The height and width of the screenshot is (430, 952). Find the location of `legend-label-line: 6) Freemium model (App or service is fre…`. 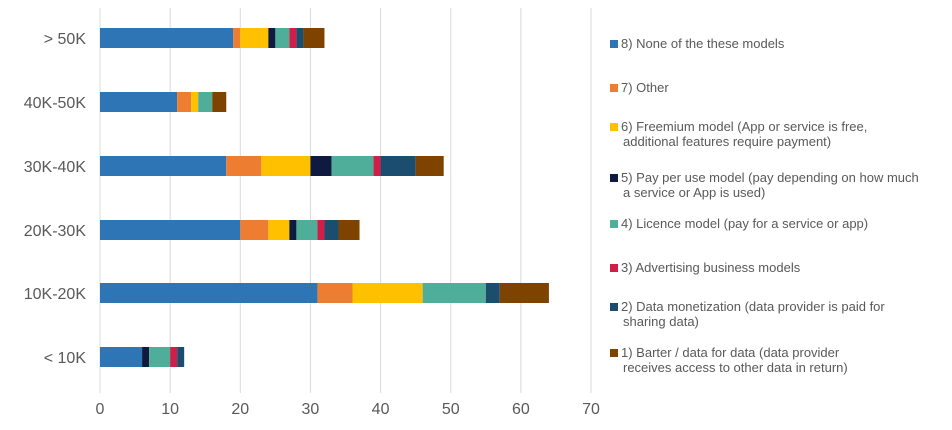

legend-label-line: 6) Freemium model (App or service is fre… is located at coordinates (744, 126).